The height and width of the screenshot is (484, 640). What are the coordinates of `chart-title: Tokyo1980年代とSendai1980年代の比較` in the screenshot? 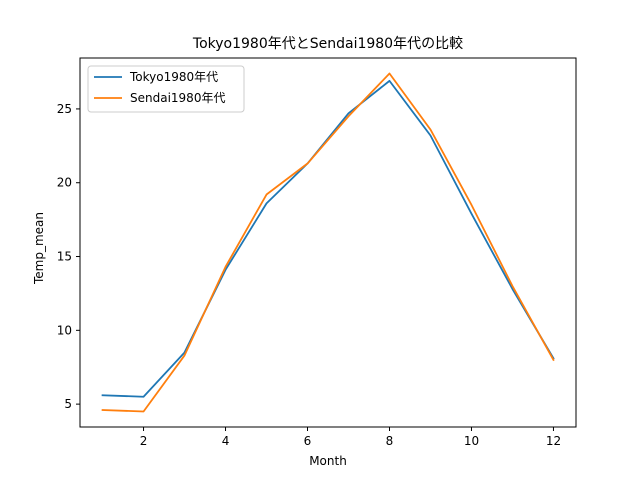 It's located at (327, 44).